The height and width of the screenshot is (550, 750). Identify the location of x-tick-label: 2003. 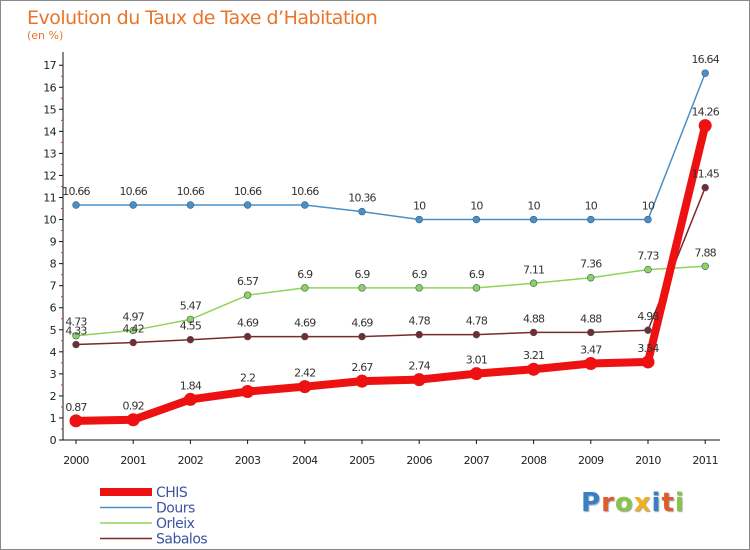
(248, 460).